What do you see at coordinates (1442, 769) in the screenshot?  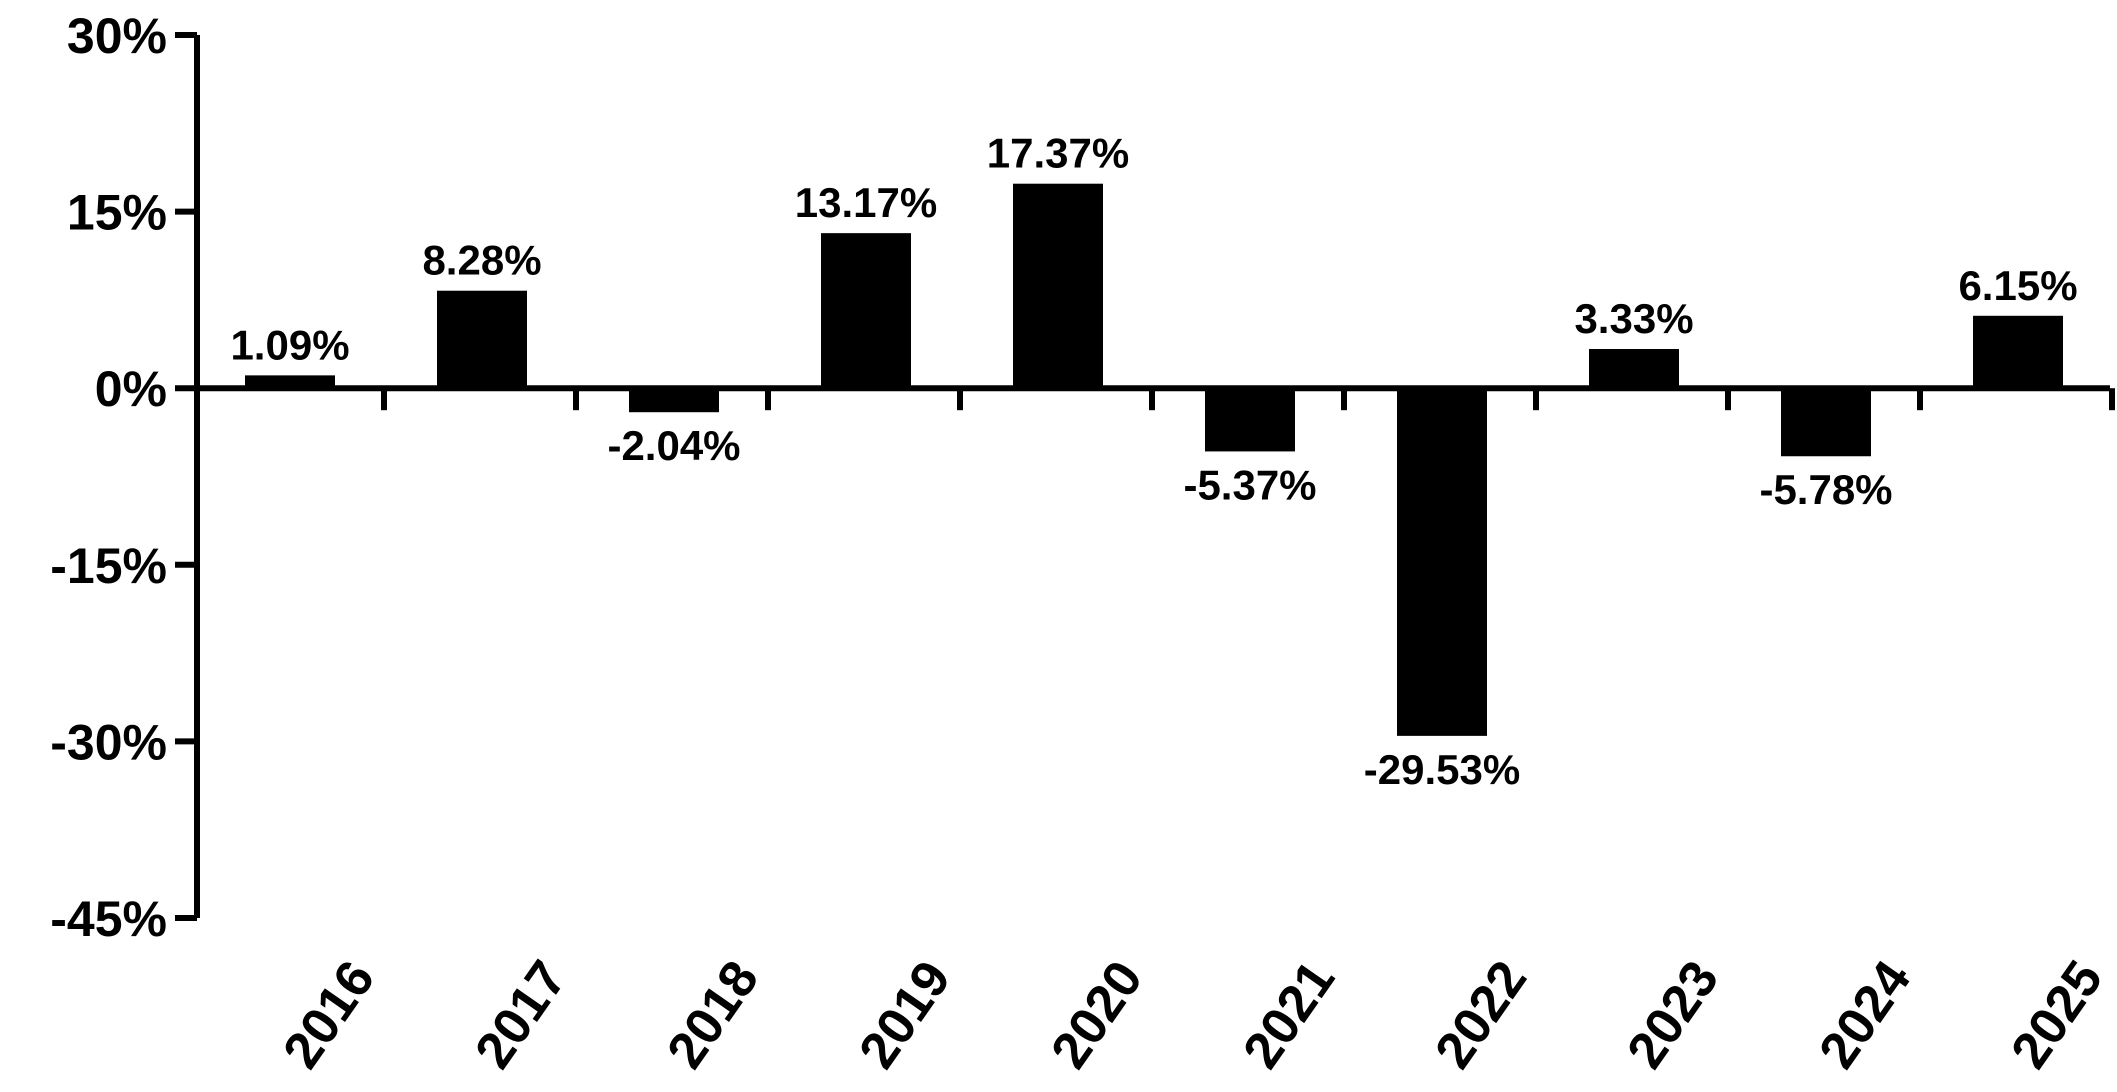 I see `data-label: -29.53%` at bounding box center [1442, 769].